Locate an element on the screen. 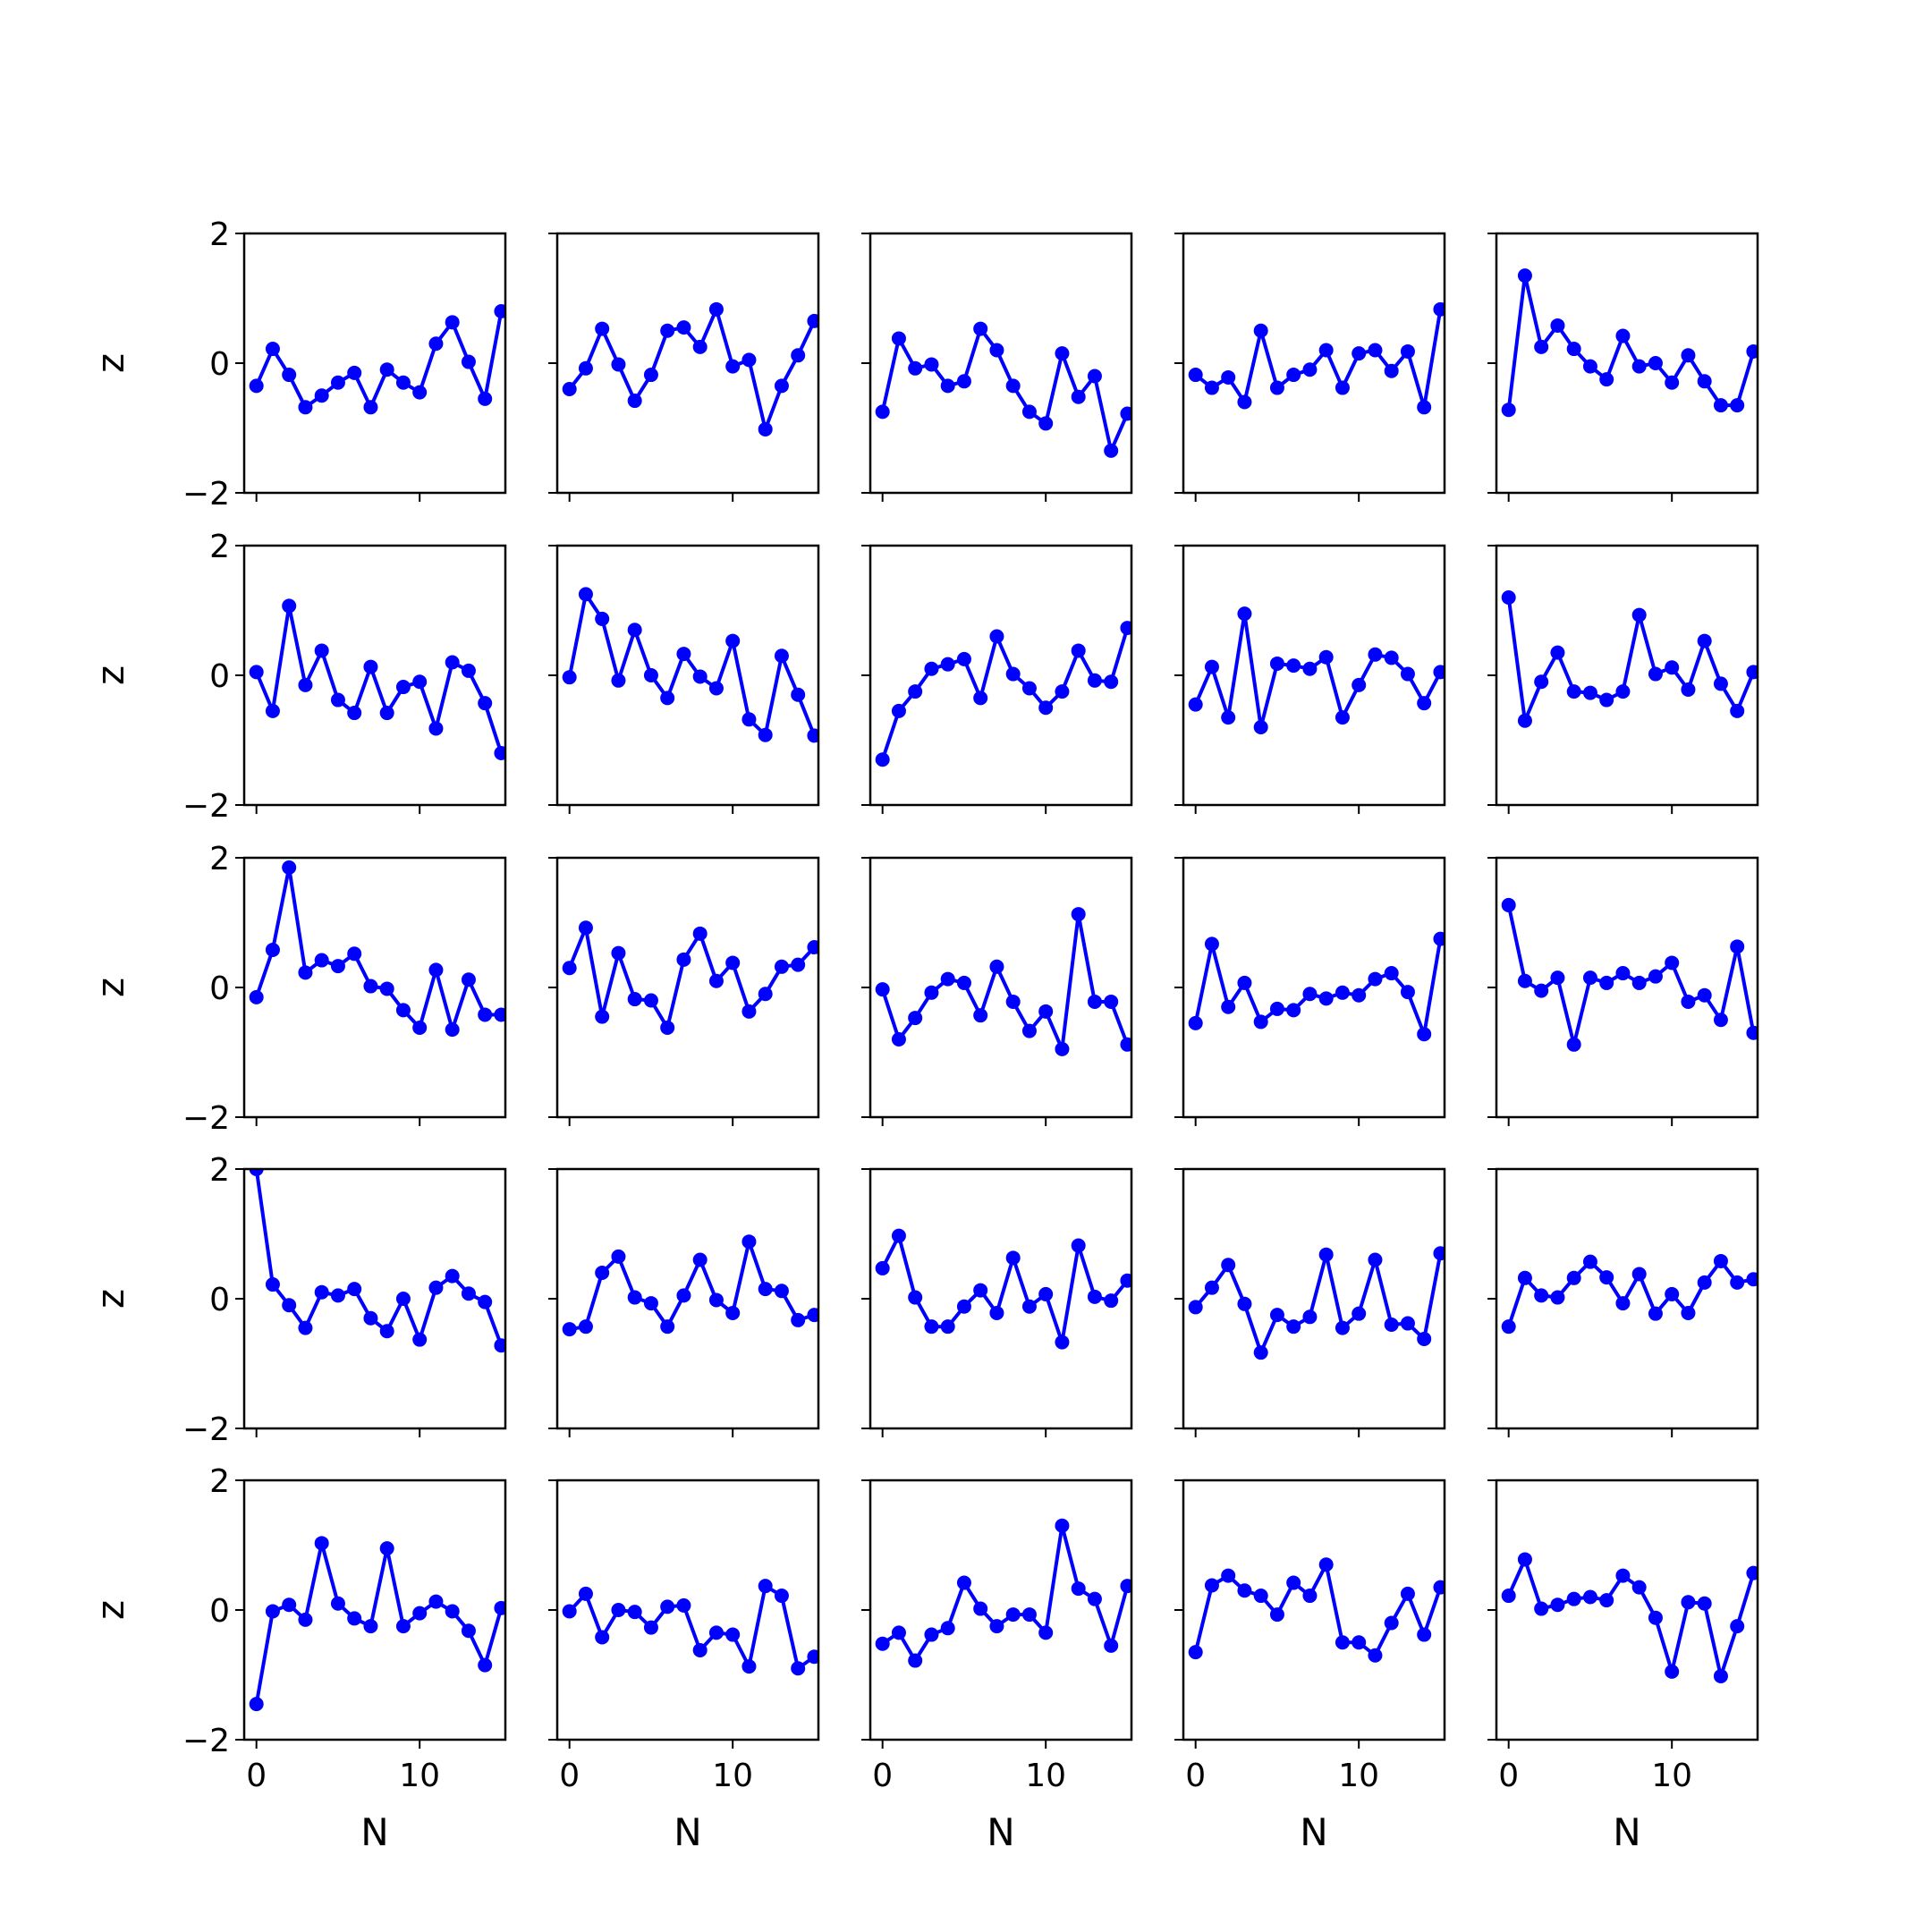 The image size is (1932, 1932). y-tick-label: 0 is located at coordinates (219, 676).